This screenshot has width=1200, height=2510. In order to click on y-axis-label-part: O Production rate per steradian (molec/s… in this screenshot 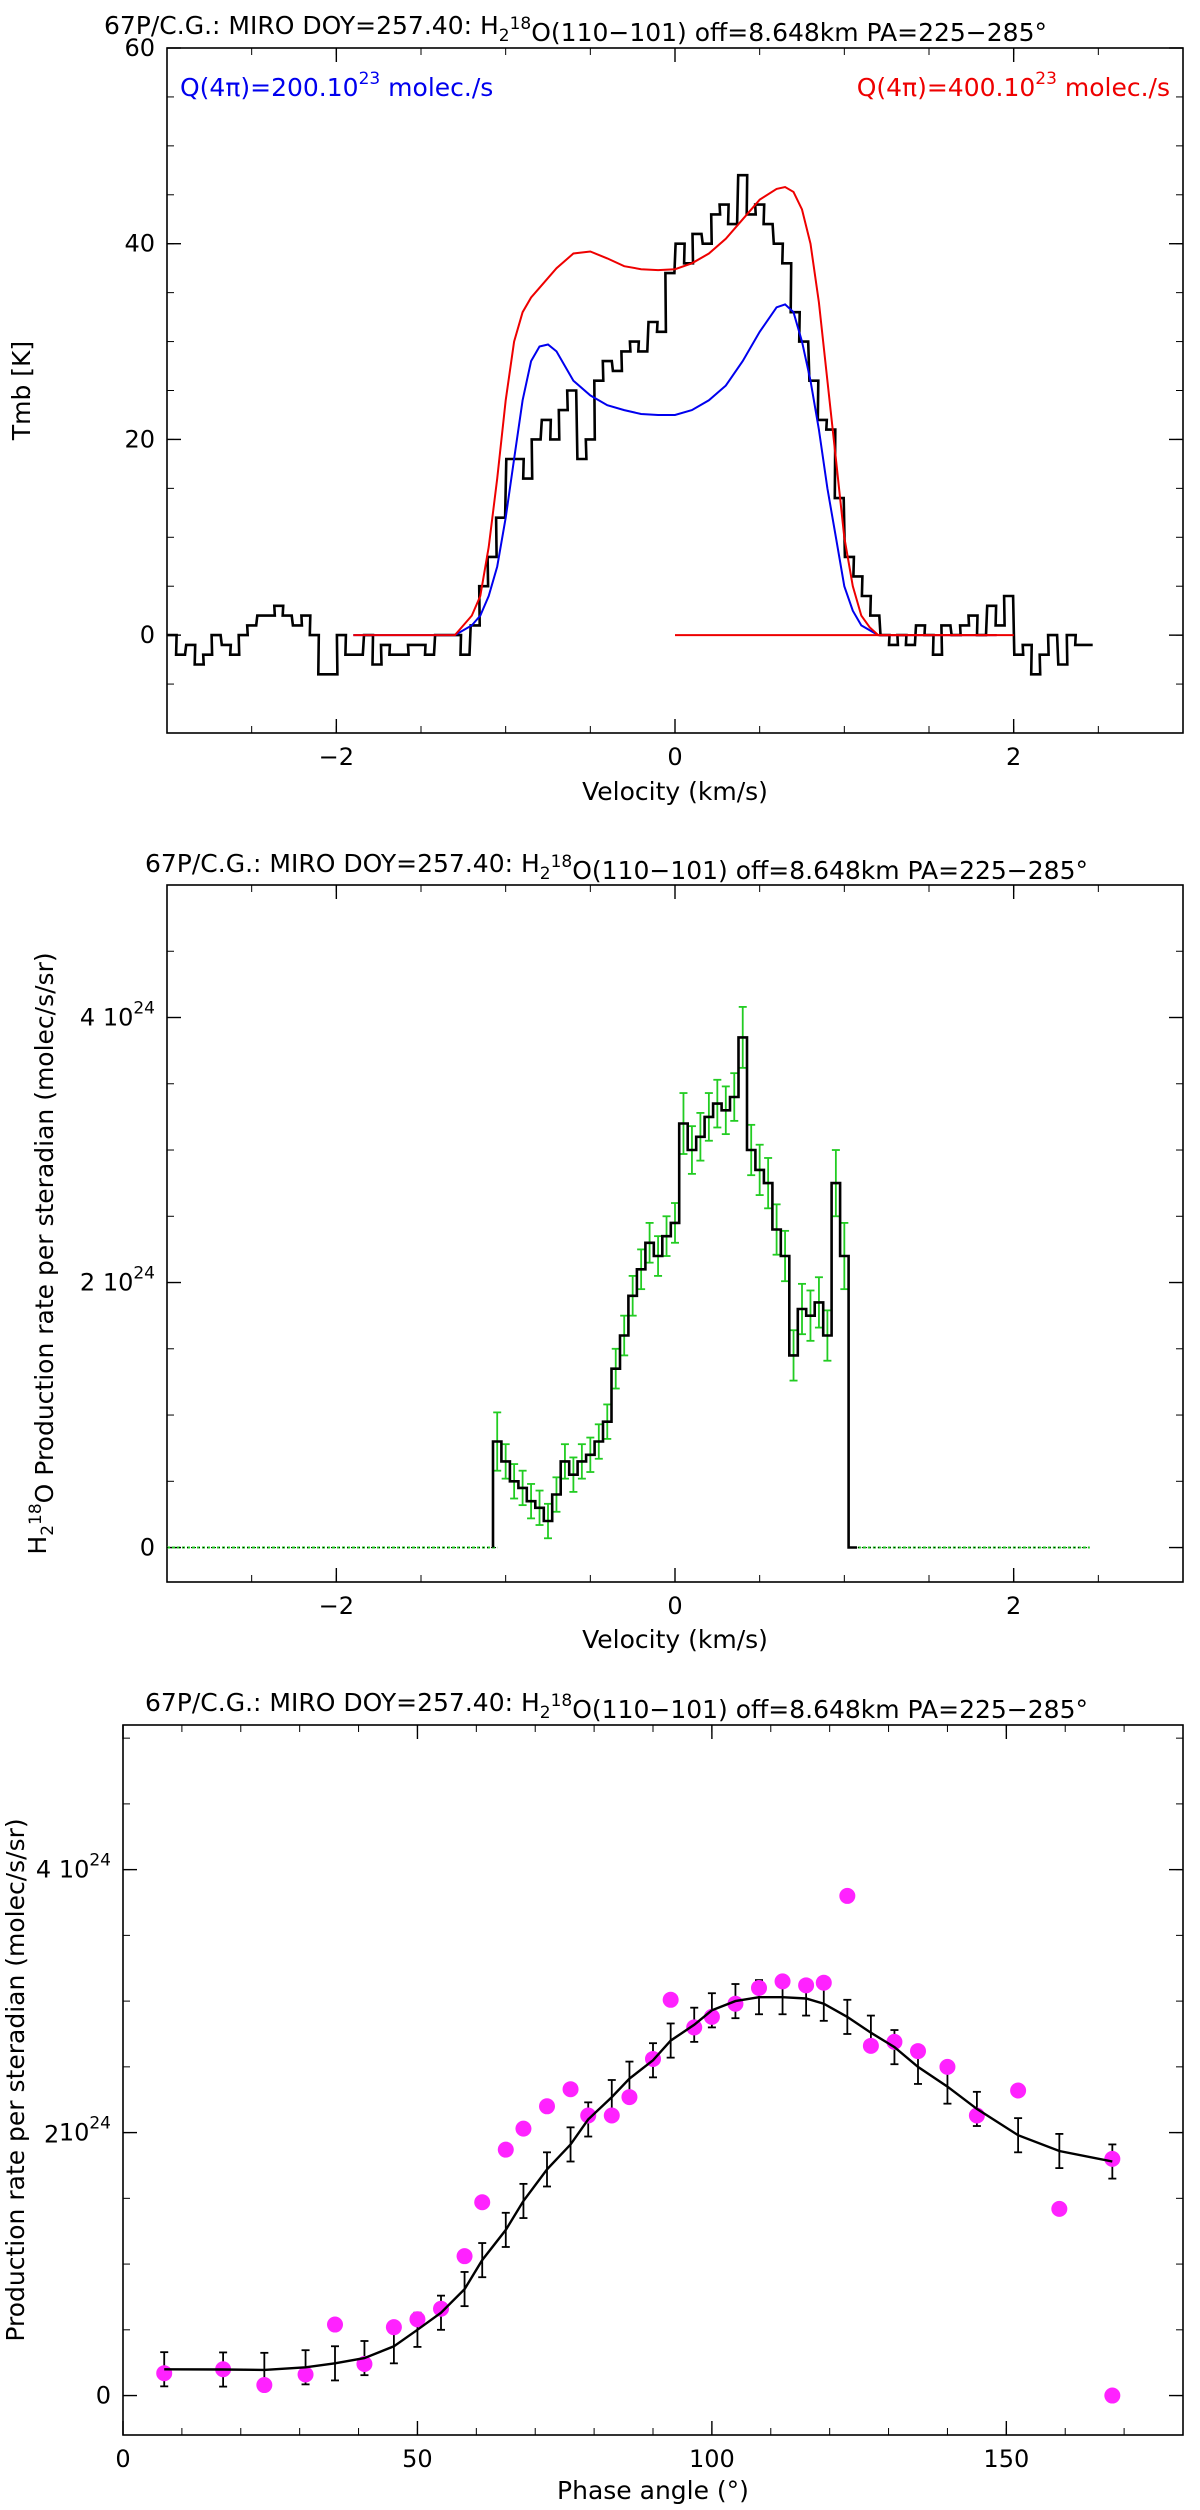, I will do `click(44, 1227)`.